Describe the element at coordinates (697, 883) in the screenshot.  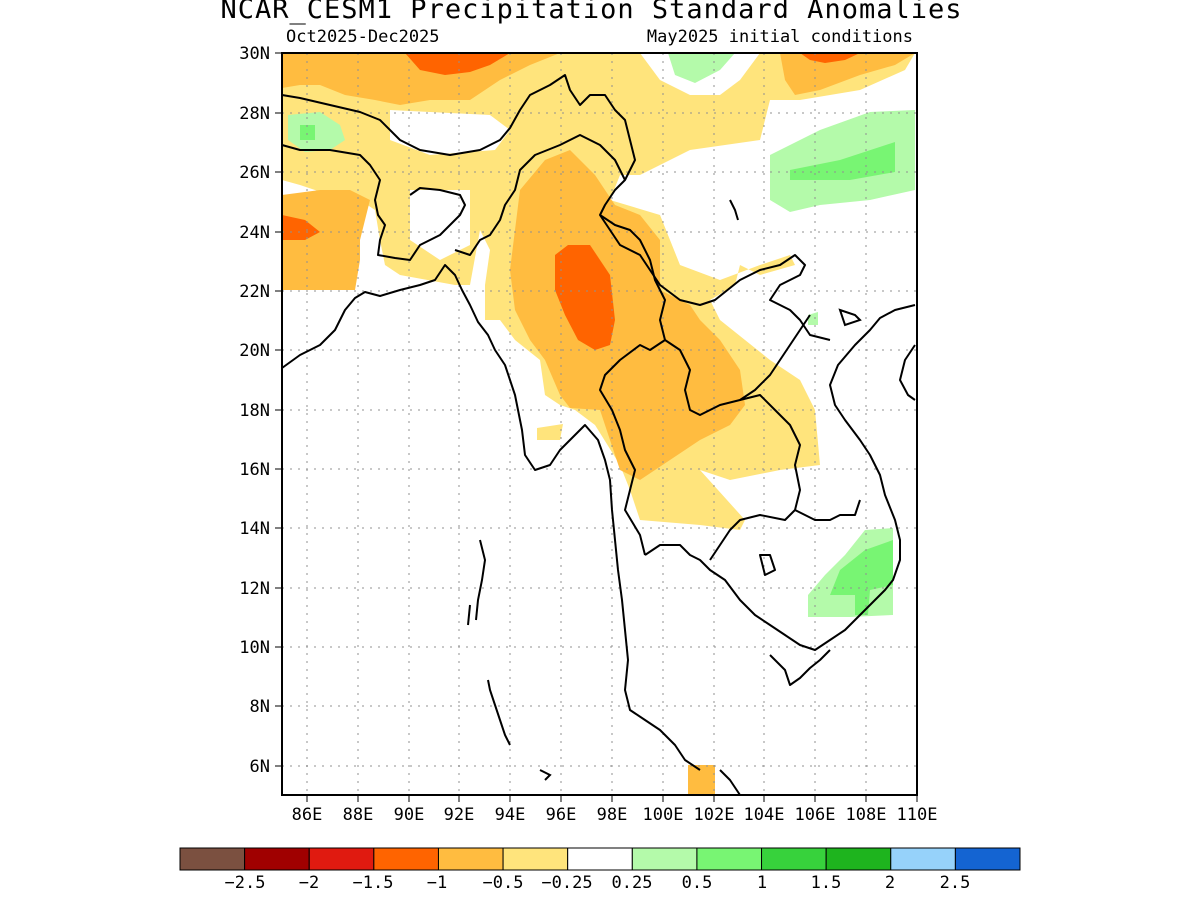
I see `legend-label: 0.5` at that location.